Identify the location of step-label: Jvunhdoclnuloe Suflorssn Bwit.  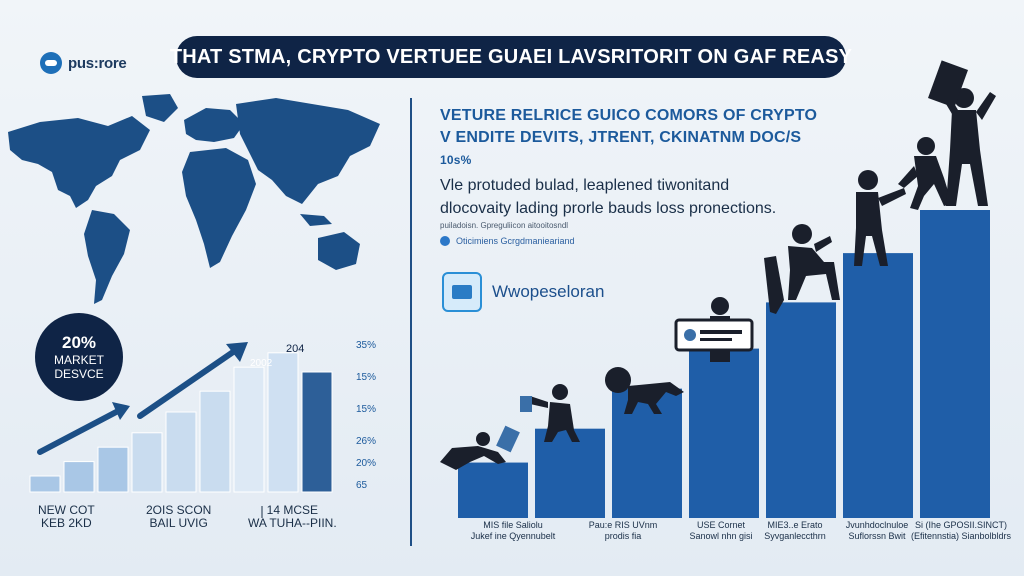
(877, 531).